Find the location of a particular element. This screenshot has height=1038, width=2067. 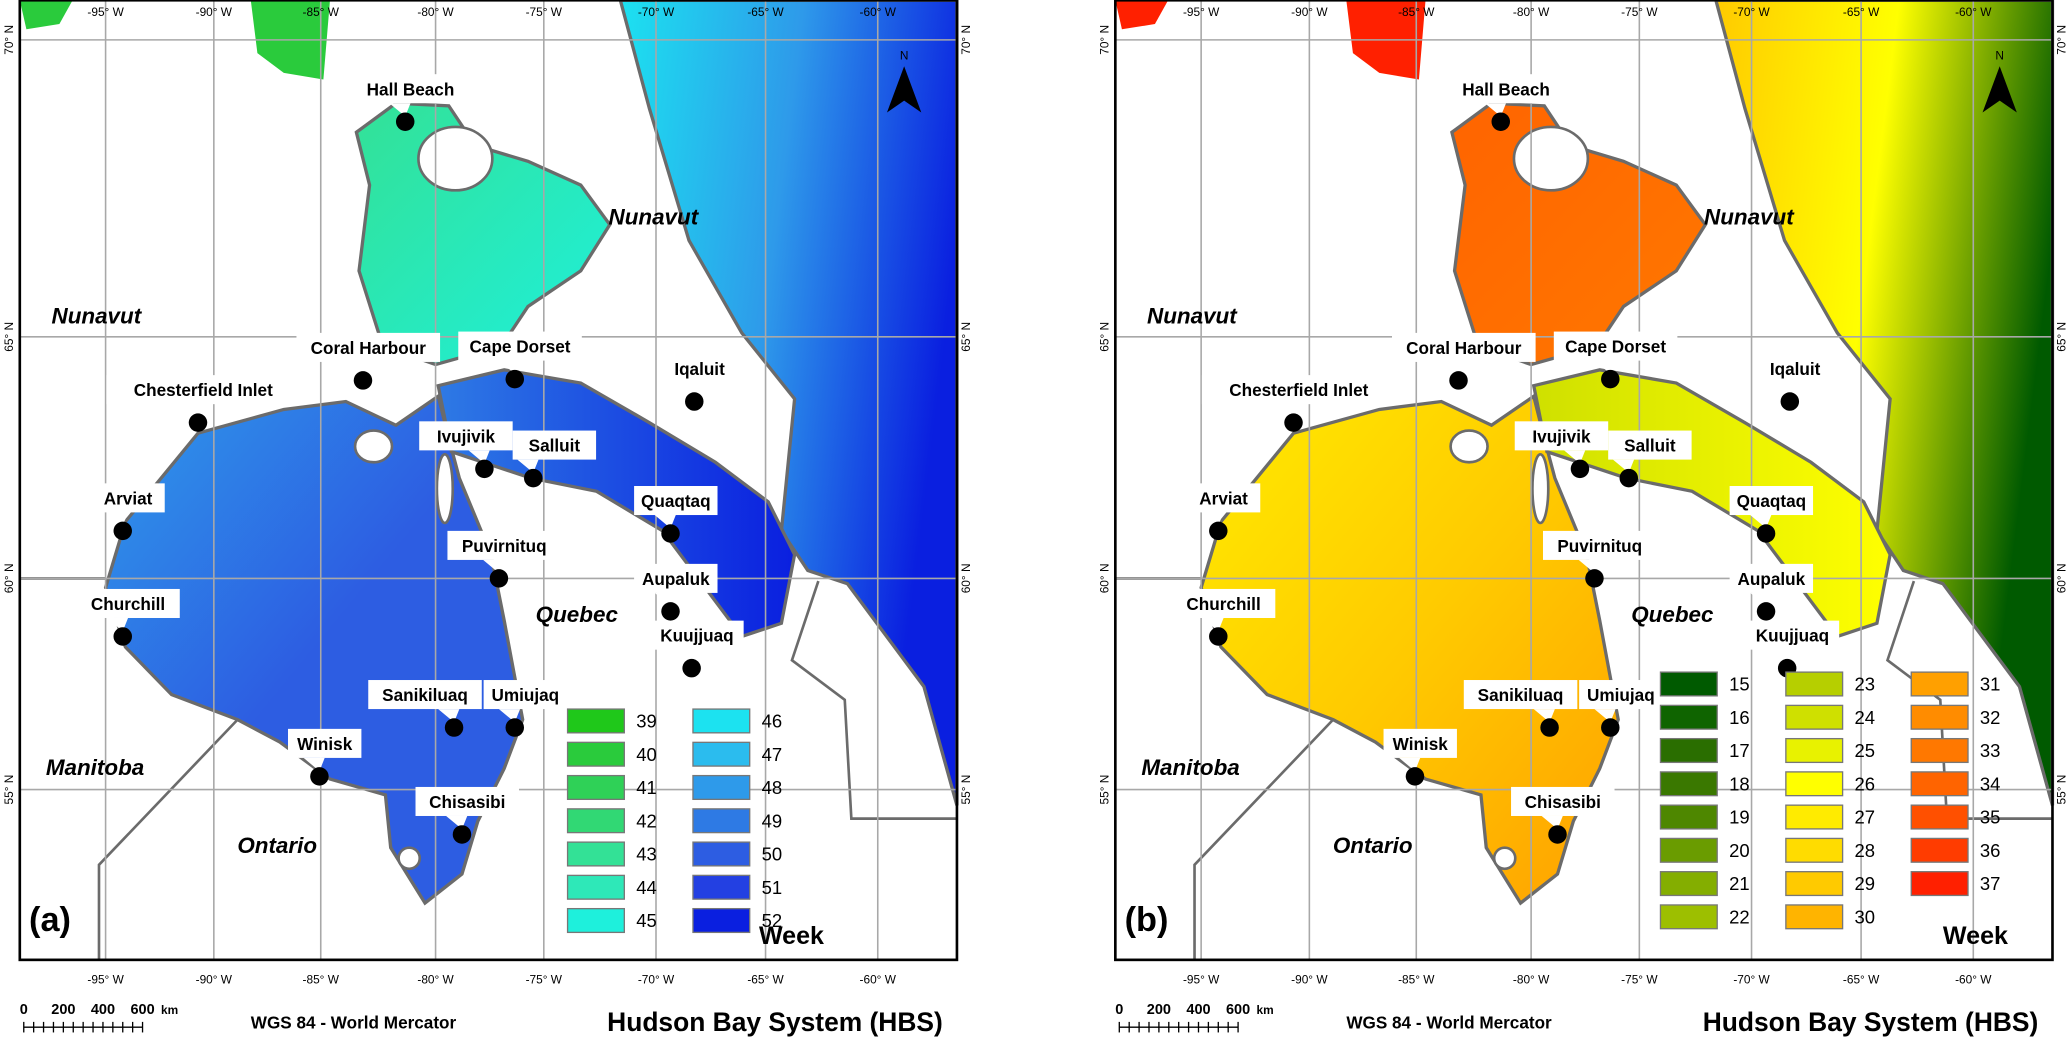

north-arrow-icon is located at coordinates (1999, 89).